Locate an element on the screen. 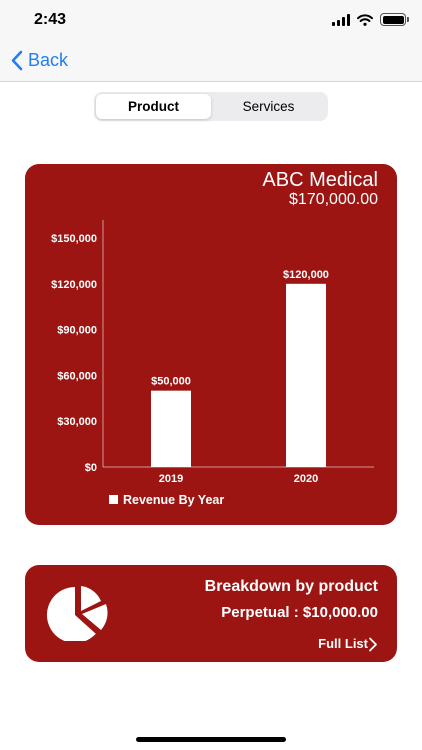  status-icons is located at coordinates (370, 19).